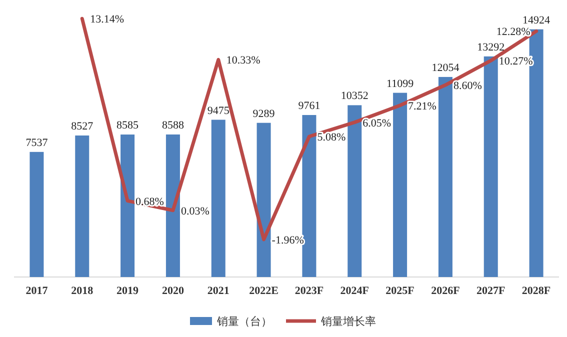  Describe the element at coordinates (244, 321) in the screenshot. I see `legend-label: 销量（台）` at that location.